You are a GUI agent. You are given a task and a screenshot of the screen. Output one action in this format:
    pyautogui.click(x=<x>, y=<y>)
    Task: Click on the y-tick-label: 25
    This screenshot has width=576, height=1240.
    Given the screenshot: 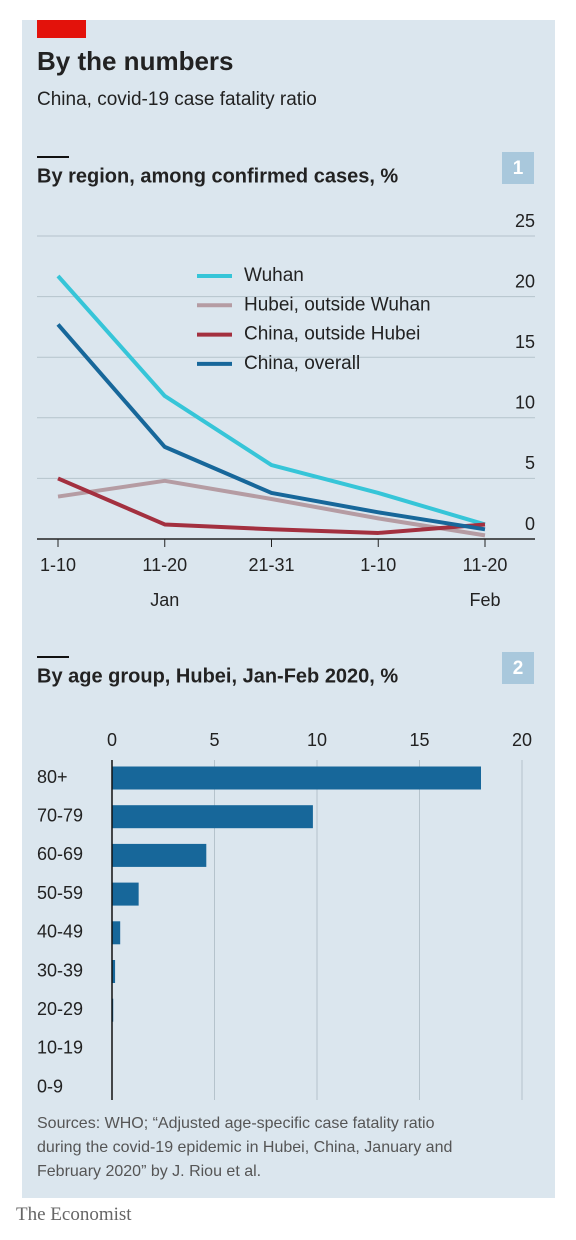 What is the action you would take?
    pyautogui.click(x=525, y=221)
    